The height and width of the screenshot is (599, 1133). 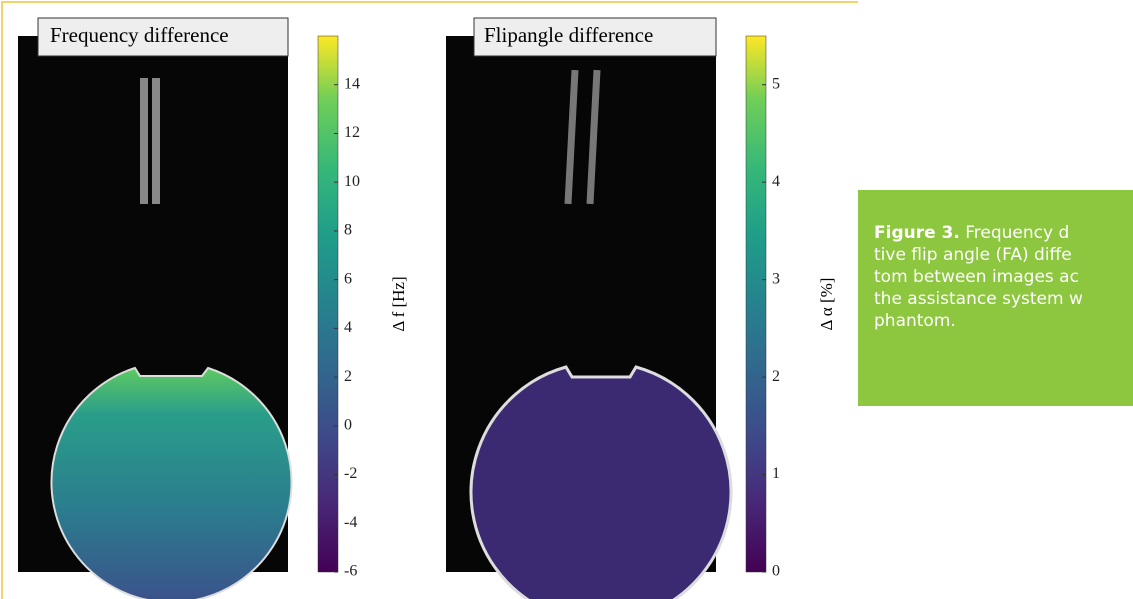 What do you see at coordinates (398, 303) in the screenshot?
I see `colorbar-label: Δ f [Hz]` at bounding box center [398, 303].